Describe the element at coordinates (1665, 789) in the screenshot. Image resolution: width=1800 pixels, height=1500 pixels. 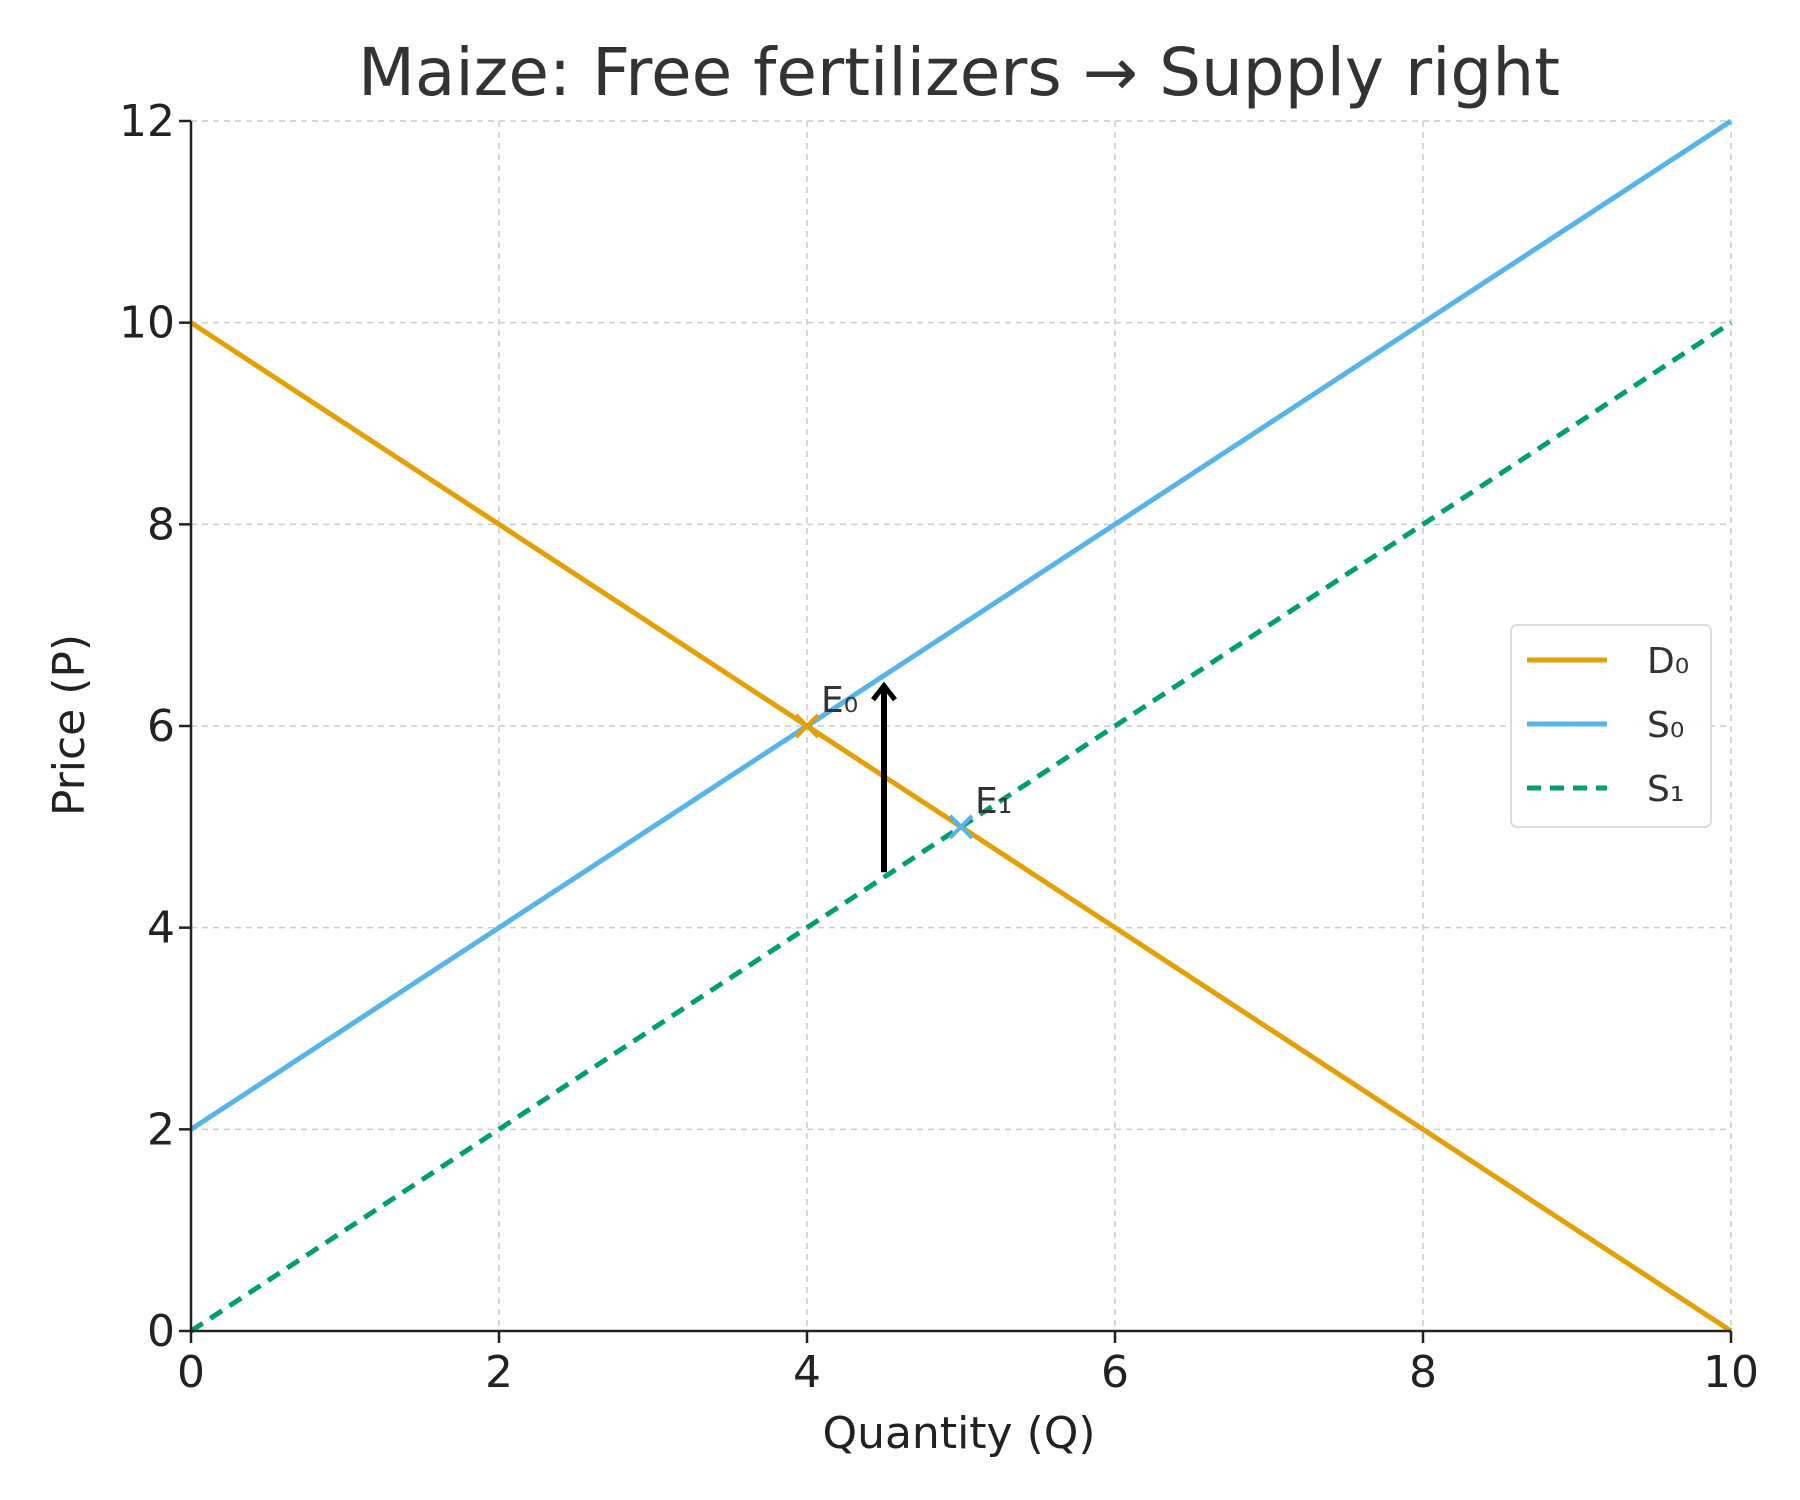
I see `legend-label-2: S₁` at that location.